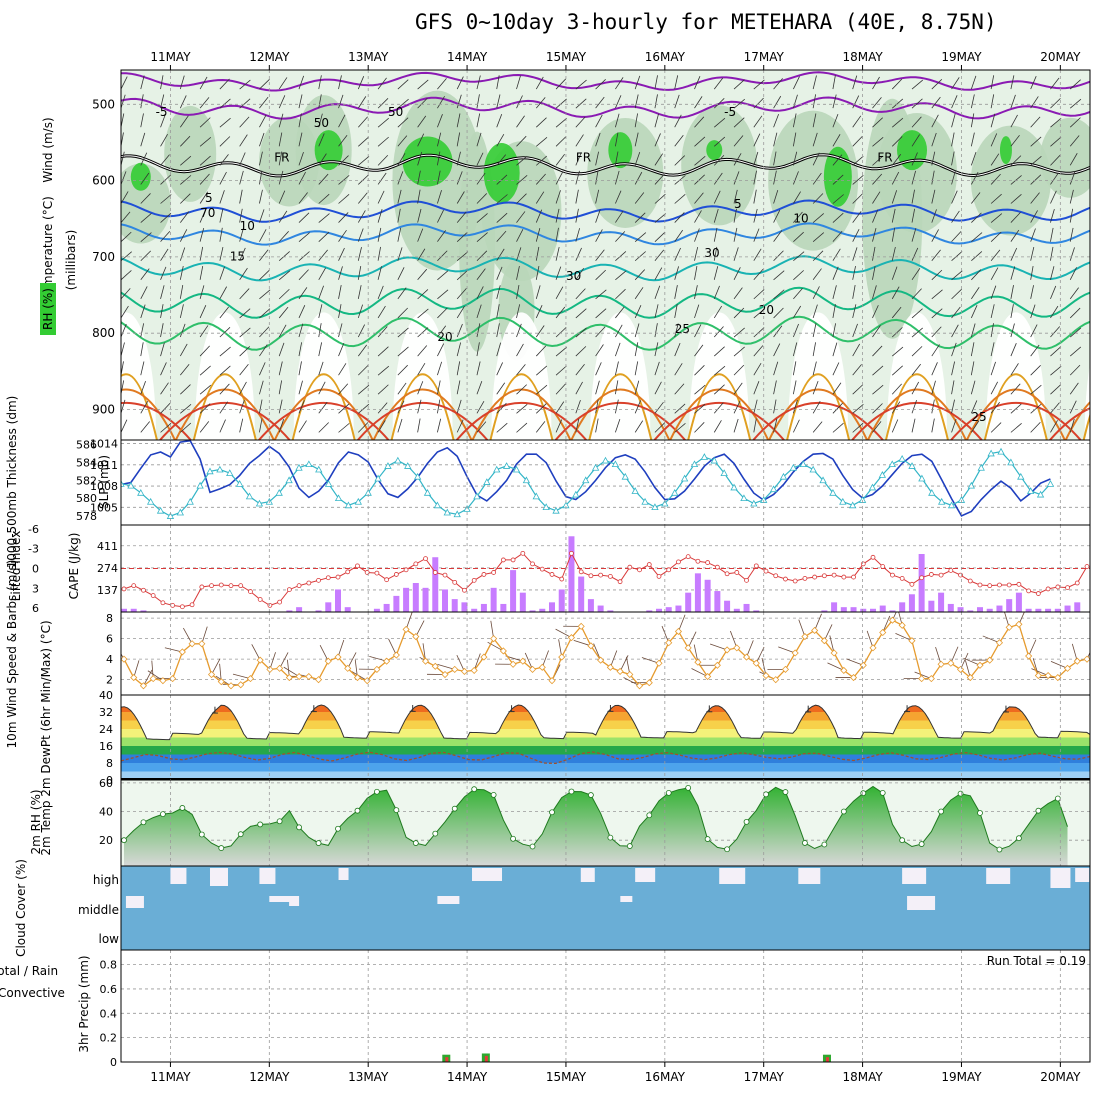 Image resolution: width=1100 pixels, height=1100 pixels. What do you see at coordinates (605, 482) in the screenshot?
I see `panel-frame` at bounding box center [605, 482].